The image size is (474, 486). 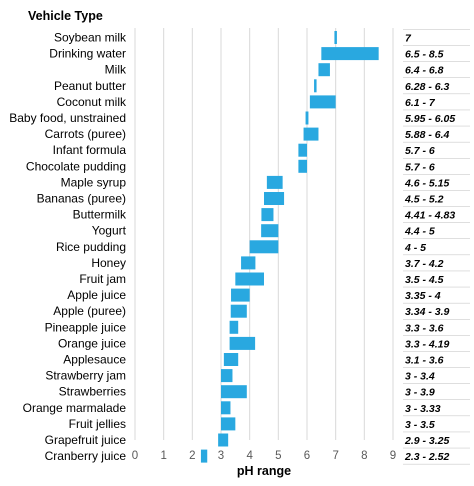 I want to click on range-label: 4.6 - 5.15, so click(x=427, y=183).